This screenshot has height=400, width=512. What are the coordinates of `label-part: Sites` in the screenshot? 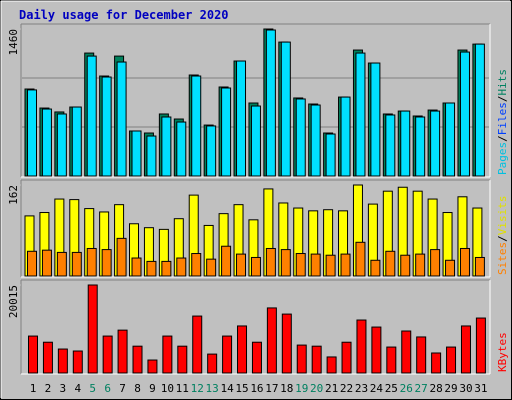 It's located at (502, 258).